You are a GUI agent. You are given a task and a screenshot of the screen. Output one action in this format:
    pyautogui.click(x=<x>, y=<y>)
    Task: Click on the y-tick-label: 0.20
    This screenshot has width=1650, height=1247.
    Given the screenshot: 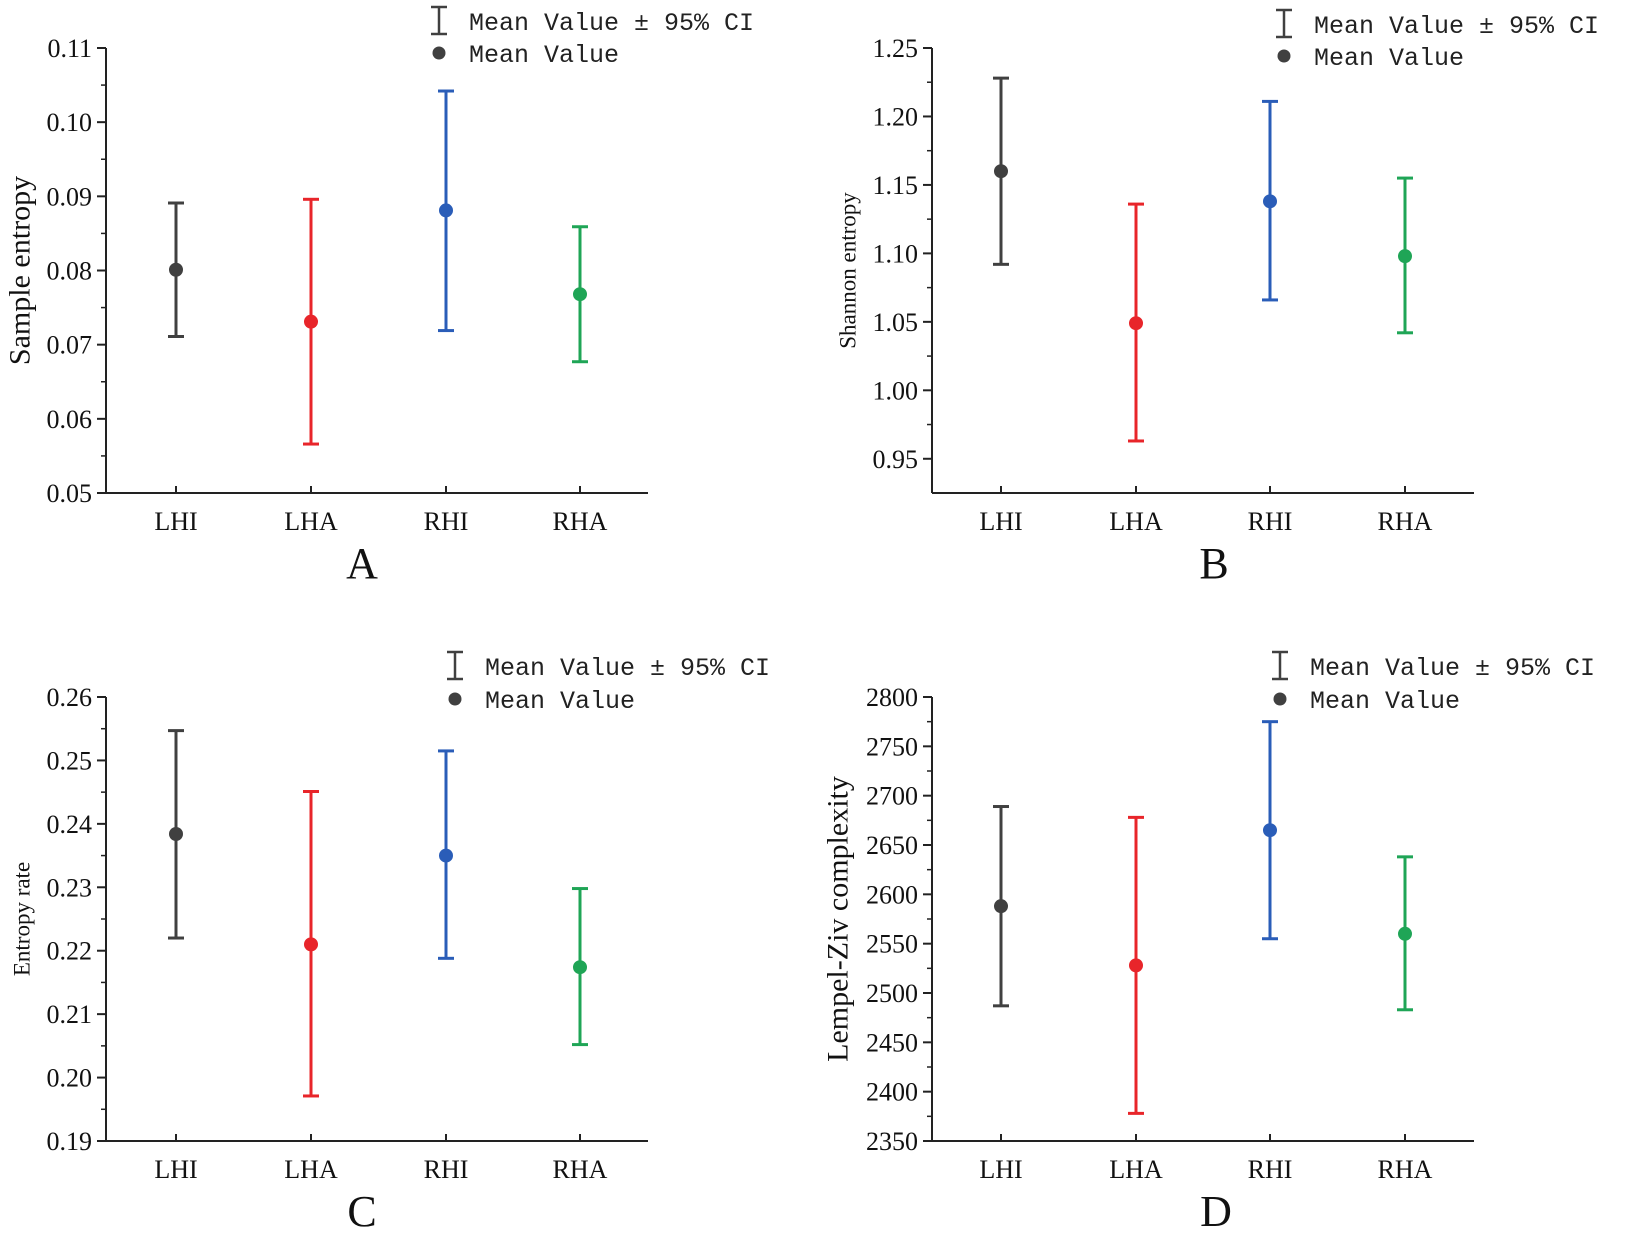 What is the action you would take?
    pyautogui.click(x=70, y=1078)
    